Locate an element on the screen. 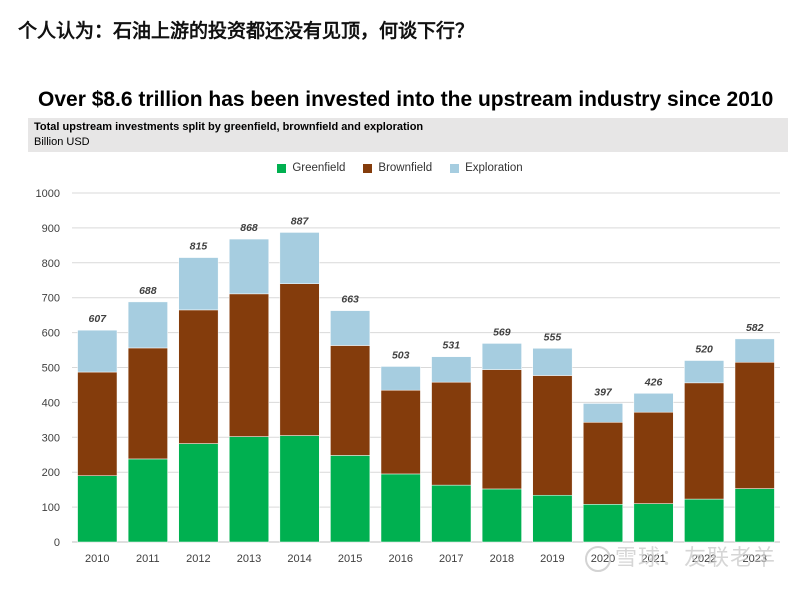 This screenshot has height=601, width=800. total-data-label: 569 is located at coordinates (502, 332).